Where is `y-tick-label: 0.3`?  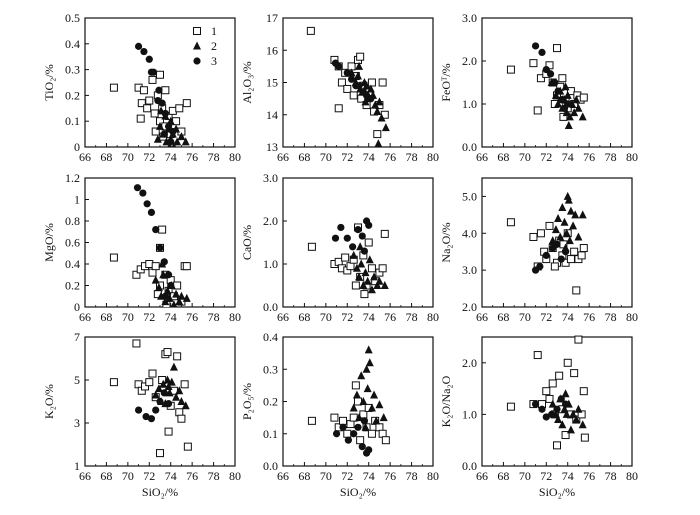 y-tick-label: 0.3 is located at coordinates (270, 369).